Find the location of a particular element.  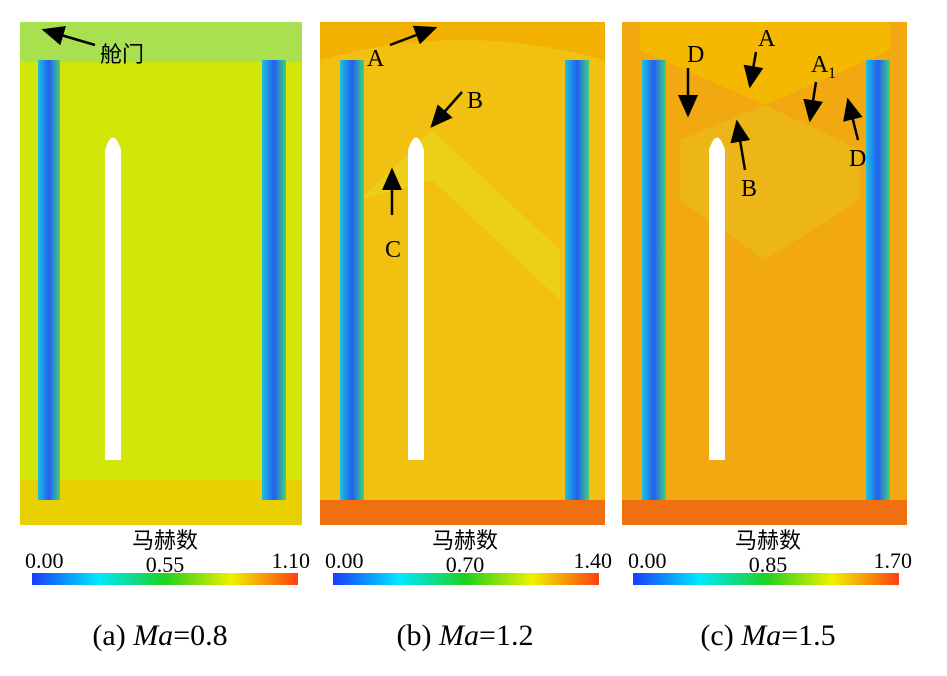

svg-text: 0.85 is located at coordinates (768, 564).